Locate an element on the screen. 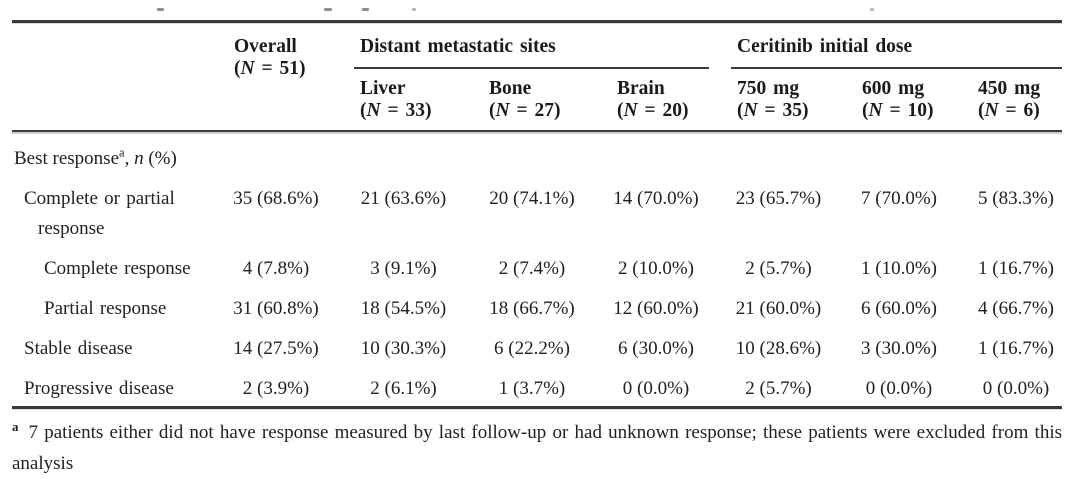 The image size is (1080, 479). column-header-overall: Overall (N = 51) is located at coordinates (291, 83).